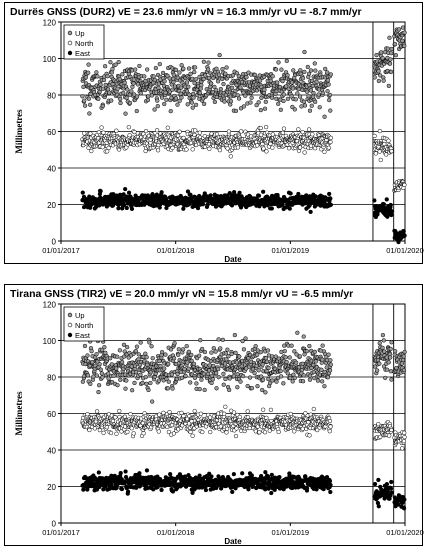 Image resolution: width=427 pixels, height=550 pixels. I want to click on y-tick-label: 100, so click(50, 59).